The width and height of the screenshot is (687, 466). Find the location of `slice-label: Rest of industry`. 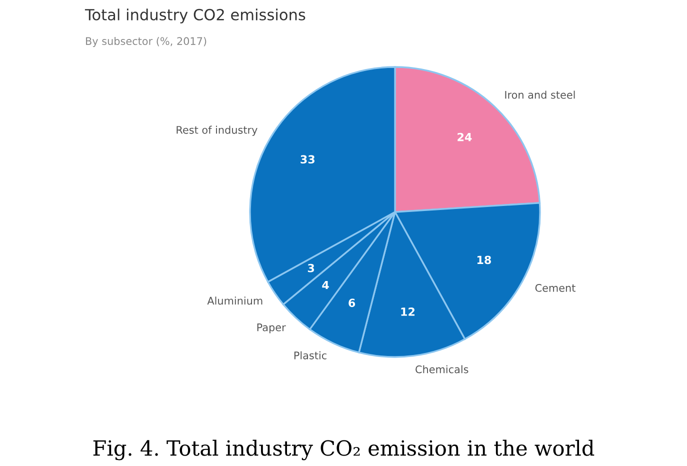

slice-label: Rest of industry is located at coordinates (217, 131).